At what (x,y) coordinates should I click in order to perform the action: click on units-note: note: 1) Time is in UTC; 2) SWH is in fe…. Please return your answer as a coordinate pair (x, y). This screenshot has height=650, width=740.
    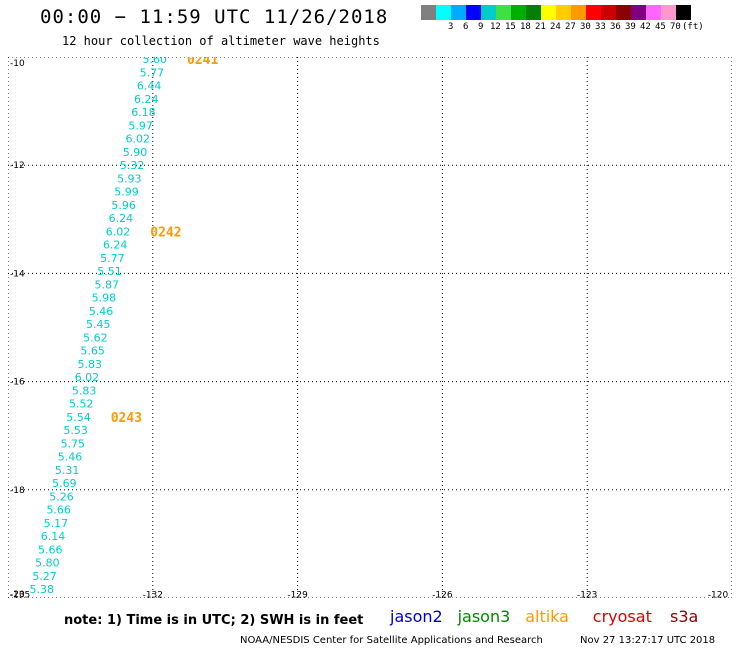
    Looking at the image, I should click on (214, 620).